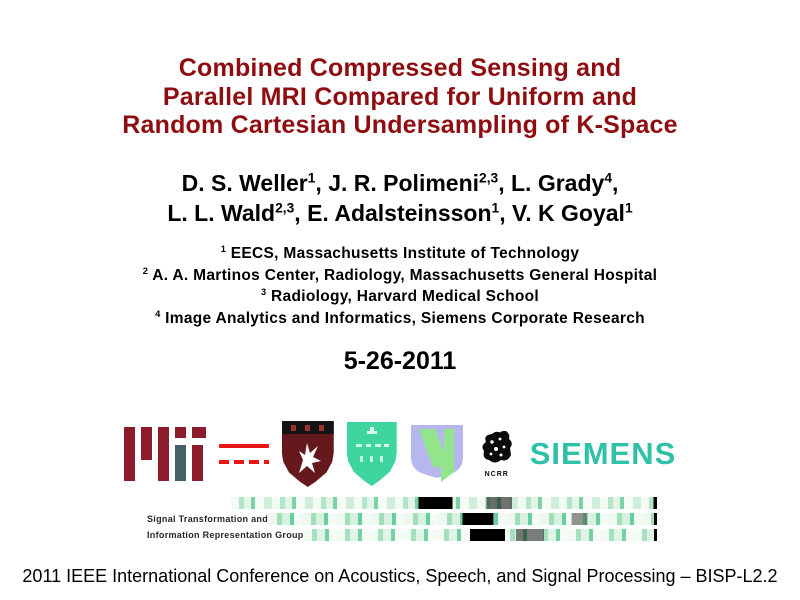 The height and width of the screenshot is (600, 800). Describe the element at coordinates (568, 213) in the screenshot. I see `author-name: V. K Goyal` at that location.